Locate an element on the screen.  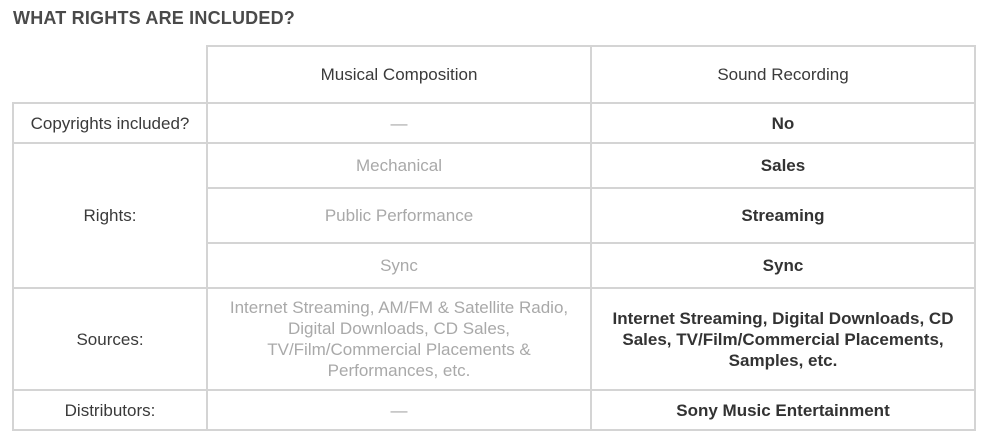
copyrights-composition-cell: — is located at coordinates (399, 123).